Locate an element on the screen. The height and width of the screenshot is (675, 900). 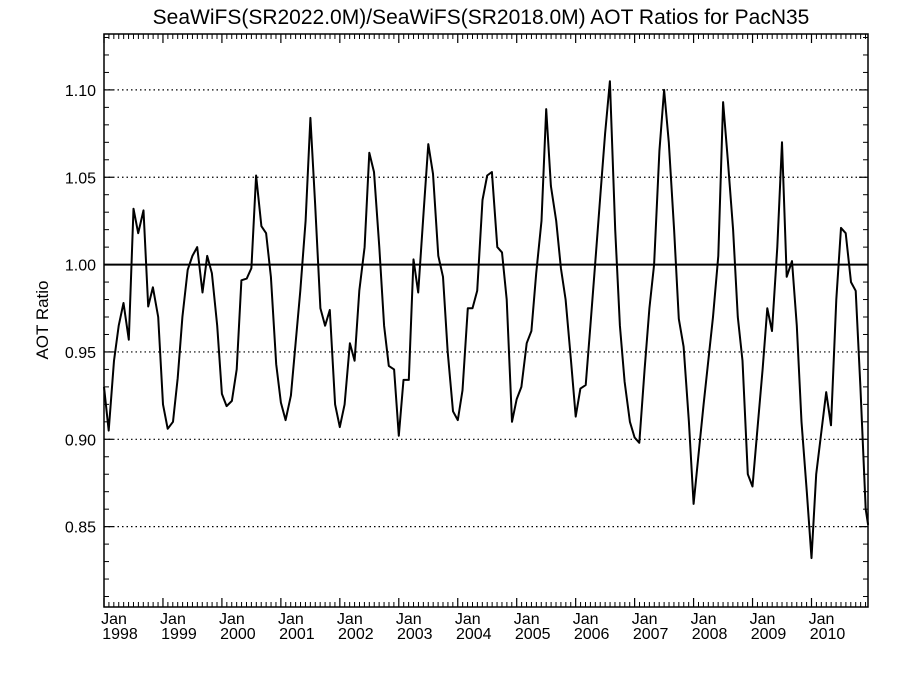
x-tick-year-label: 2009 is located at coordinates (769, 634).